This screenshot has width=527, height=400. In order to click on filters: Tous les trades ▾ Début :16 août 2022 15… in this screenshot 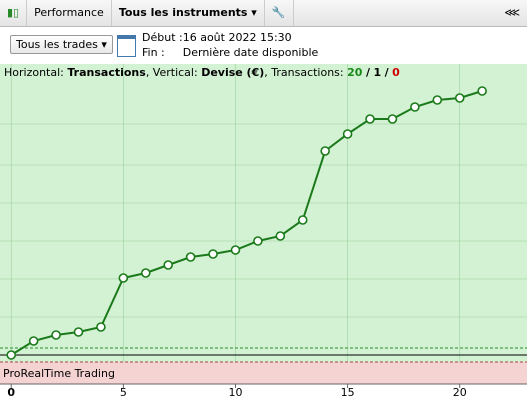, I will do `click(263, 45)`.